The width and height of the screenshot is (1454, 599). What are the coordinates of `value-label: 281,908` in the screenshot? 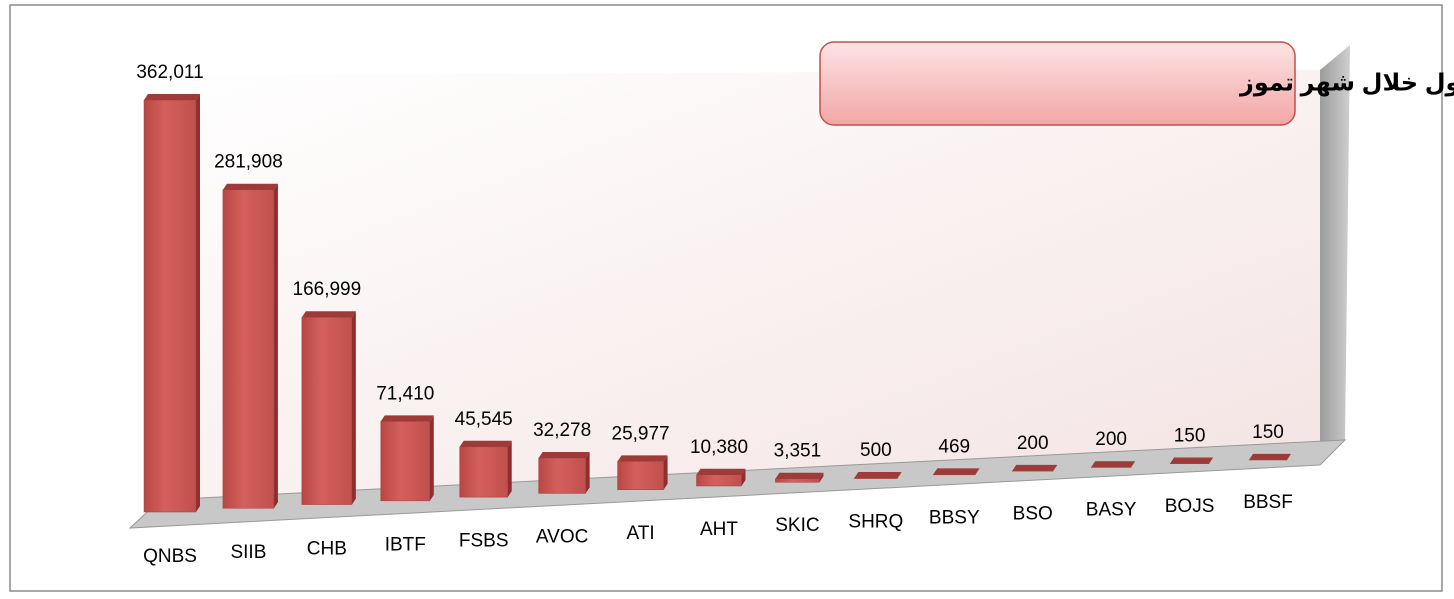 It's located at (248, 162).